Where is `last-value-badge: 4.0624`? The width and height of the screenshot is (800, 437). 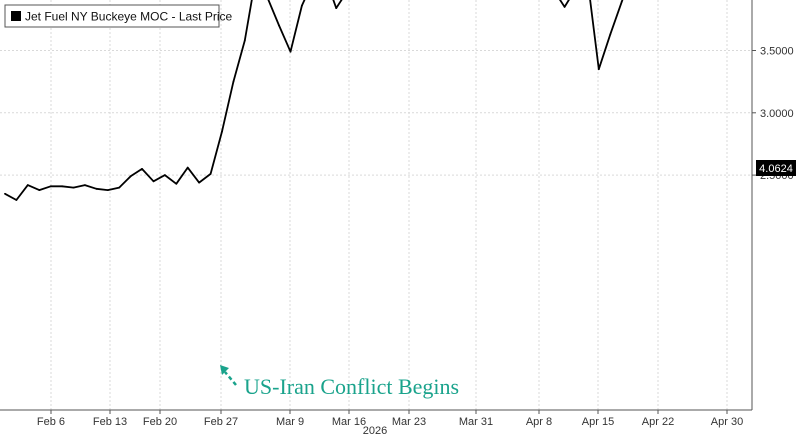
last-value-badge: 4.0624 is located at coordinates (776, 168).